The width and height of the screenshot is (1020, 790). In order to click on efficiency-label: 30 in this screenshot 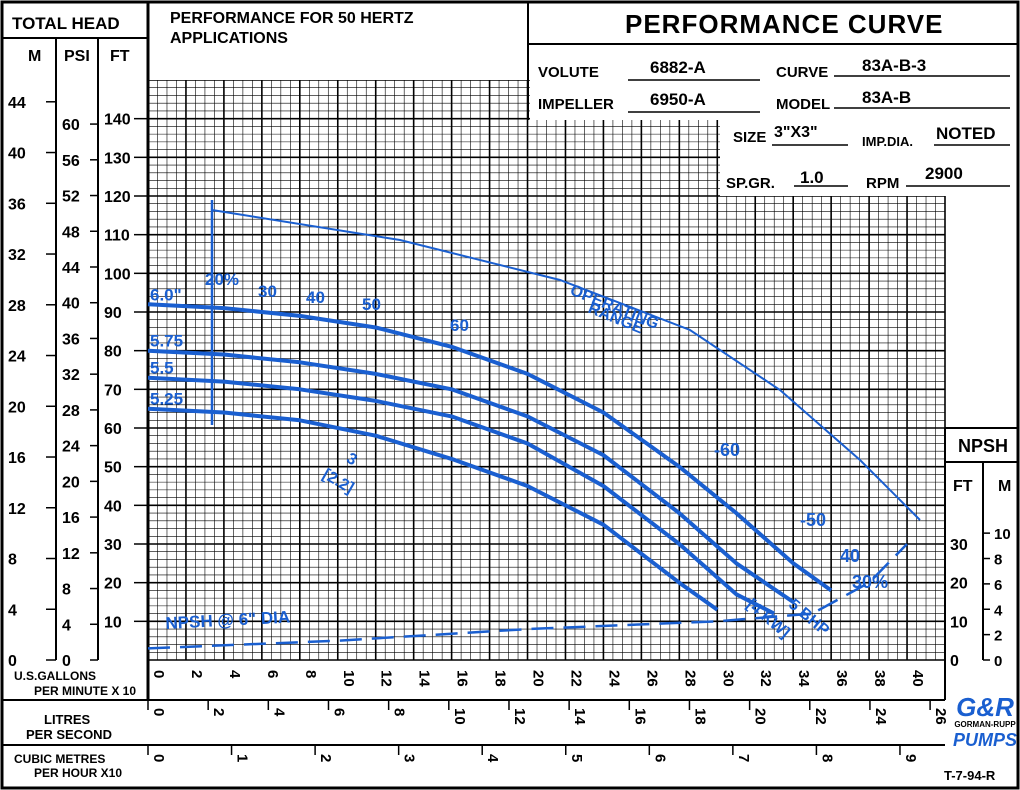, I will do `click(267, 291)`.